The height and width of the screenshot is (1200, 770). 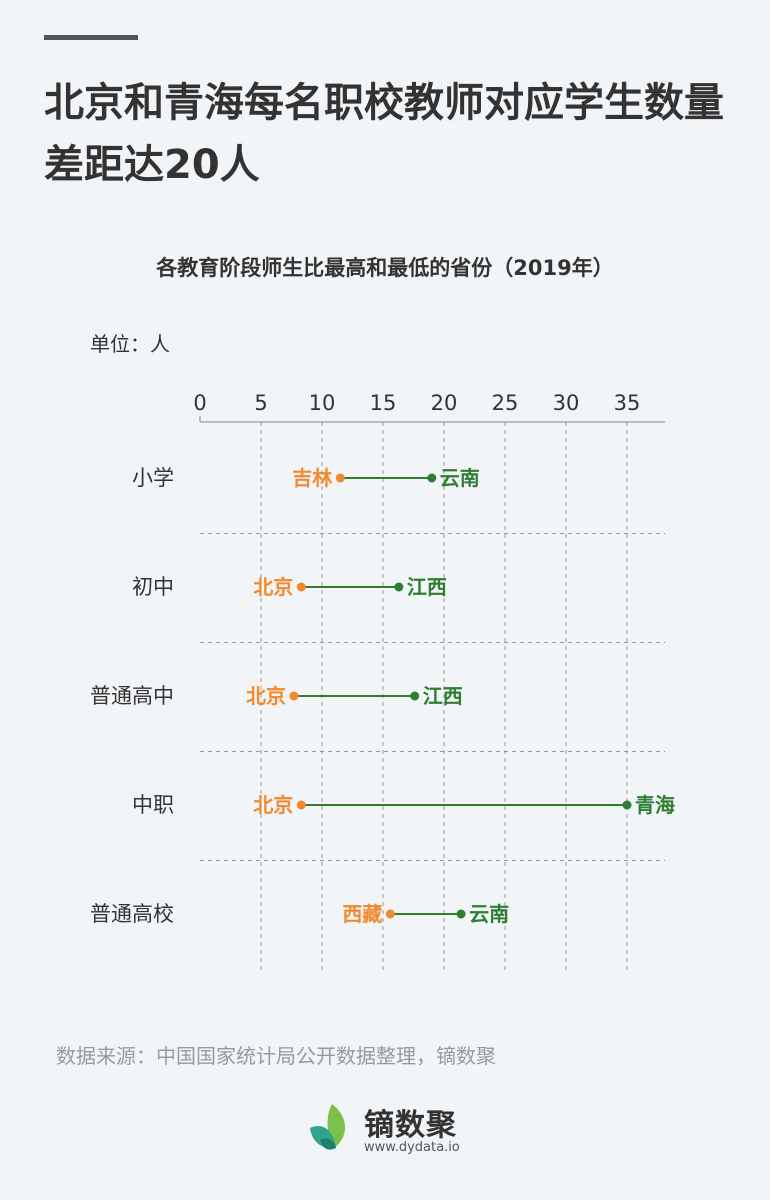 I want to click on top-accent-bar, so click(x=91, y=37).